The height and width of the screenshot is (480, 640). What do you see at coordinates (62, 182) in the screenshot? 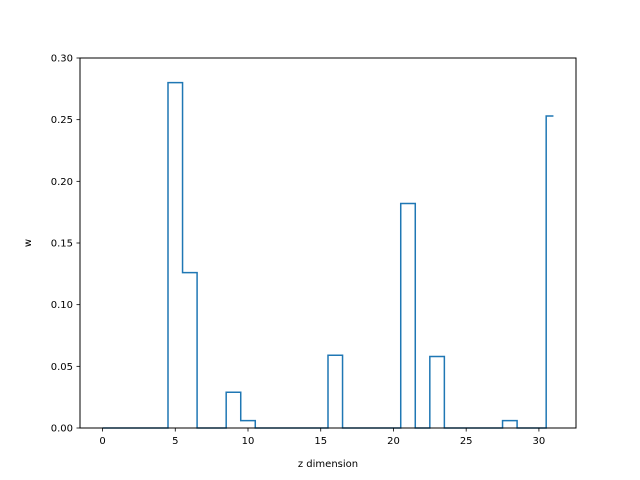
I see `y-tick-label: 0.20` at bounding box center [62, 182].